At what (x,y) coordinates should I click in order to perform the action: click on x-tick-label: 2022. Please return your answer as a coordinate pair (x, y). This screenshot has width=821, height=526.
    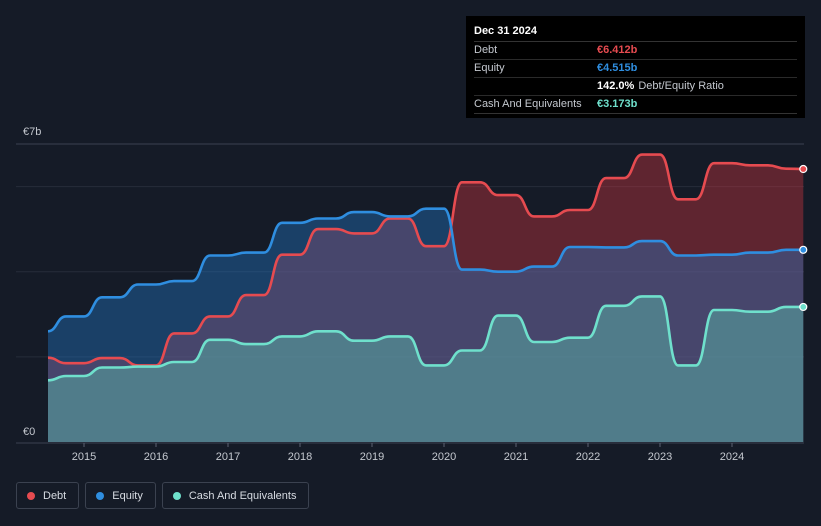
    Looking at the image, I should click on (588, 457).